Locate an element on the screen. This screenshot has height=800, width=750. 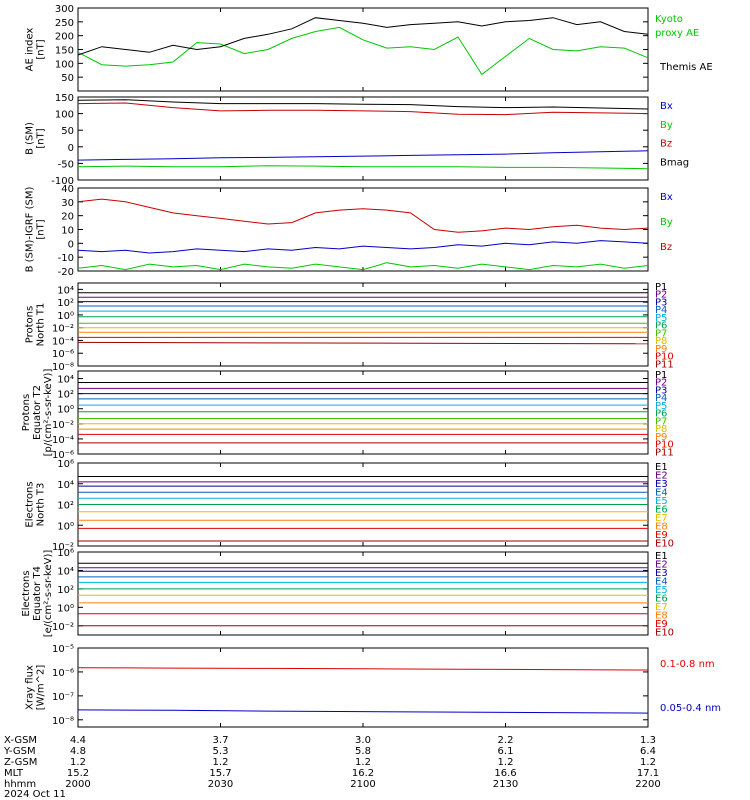
y-axis-label: AE index is located at coordinates (30, 50).